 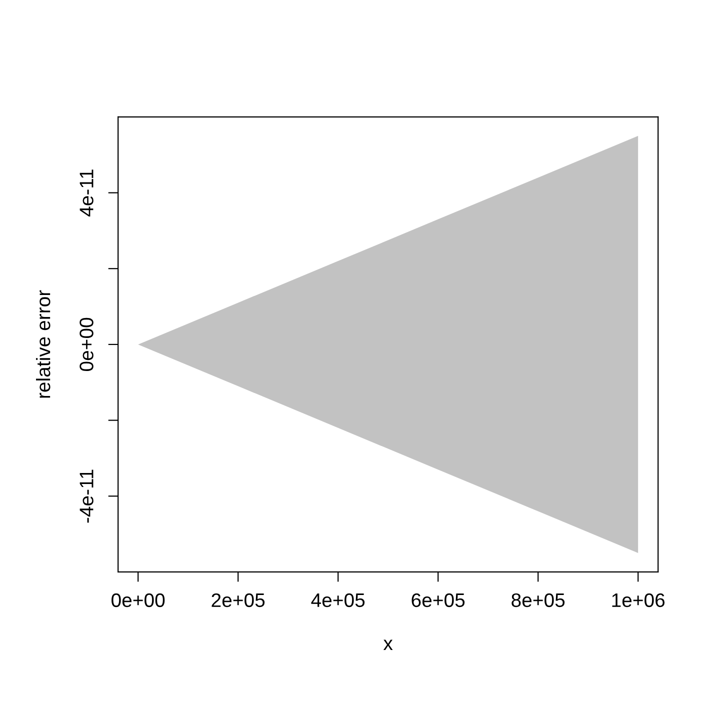 I want to click on x-axis-title: x, so click(x=388, y=645).